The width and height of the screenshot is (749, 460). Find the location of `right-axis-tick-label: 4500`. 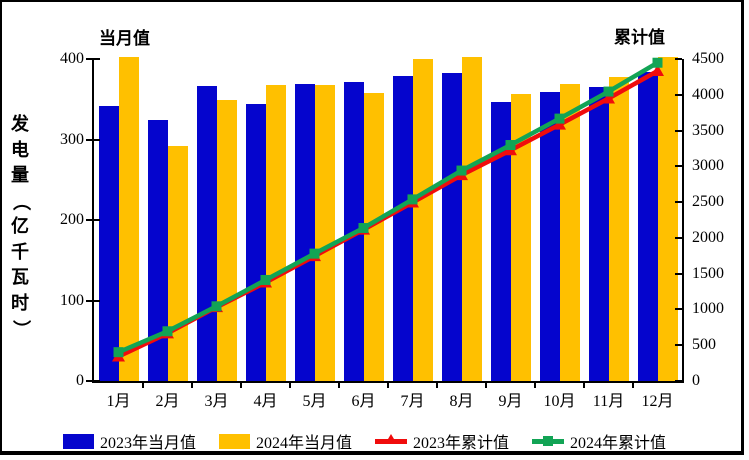

right-axis-tick-label: 4500 is located at coordinates (708, 58).